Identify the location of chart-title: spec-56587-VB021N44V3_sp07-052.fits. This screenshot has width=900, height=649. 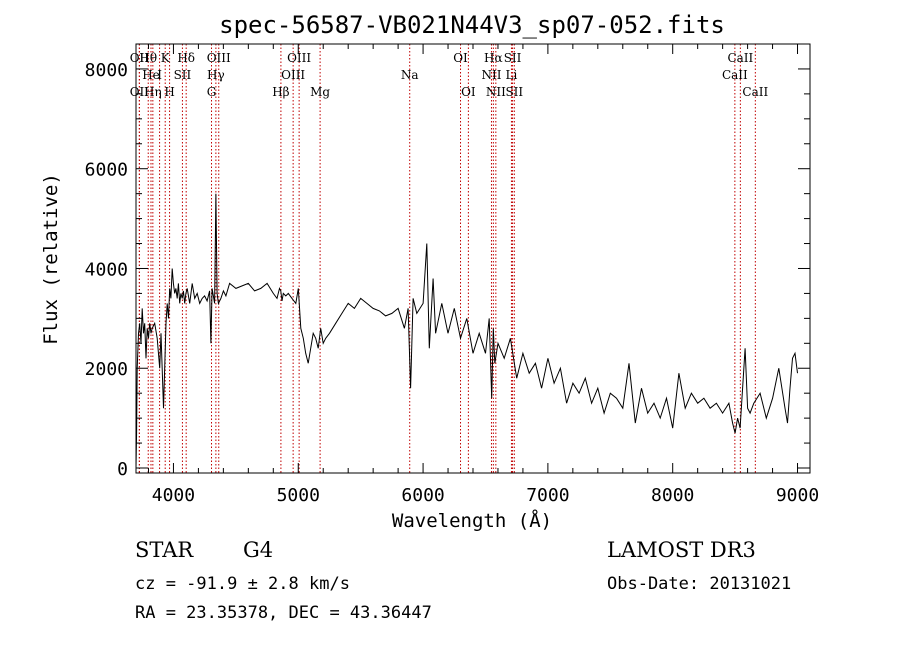
(472, 25).